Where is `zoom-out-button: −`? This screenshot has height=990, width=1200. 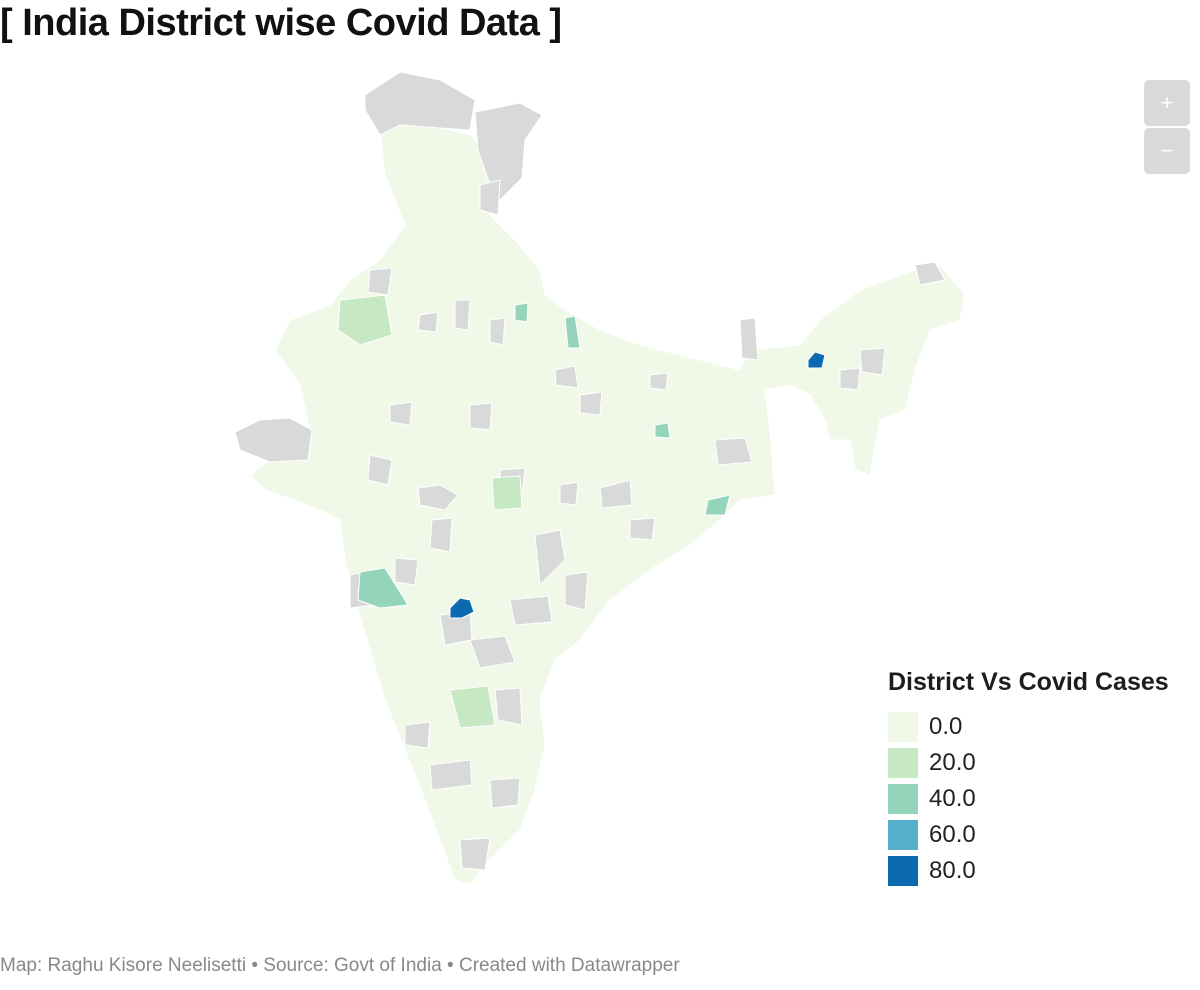 zoom-out-button: − is located at coordinates (1167, 151).